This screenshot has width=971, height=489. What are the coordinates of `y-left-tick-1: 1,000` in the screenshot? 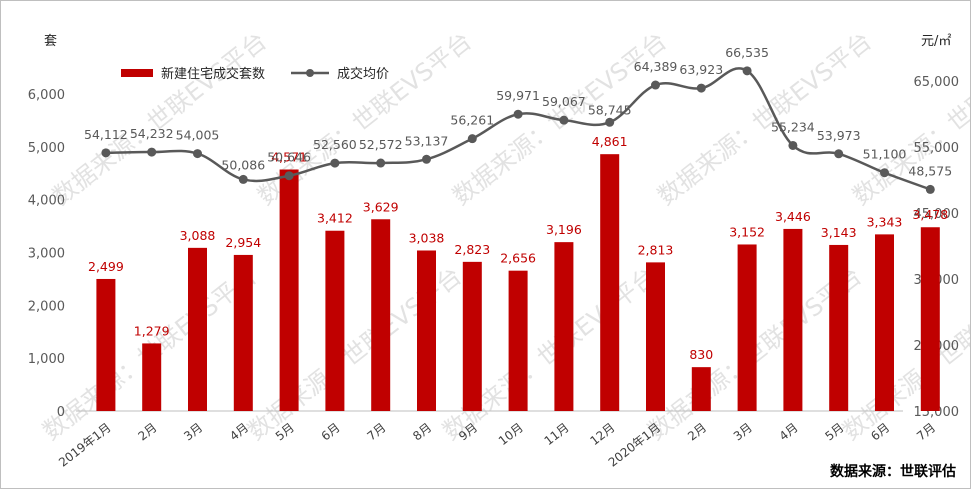 It's located at (46, 359).